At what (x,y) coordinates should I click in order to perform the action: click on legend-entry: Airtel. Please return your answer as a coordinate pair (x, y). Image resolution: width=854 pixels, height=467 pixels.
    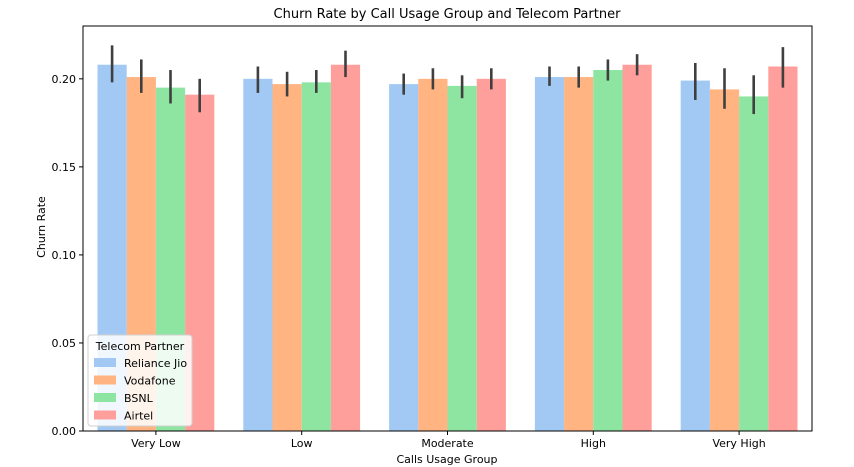
    Looking at the image, I should click on (138, 416).